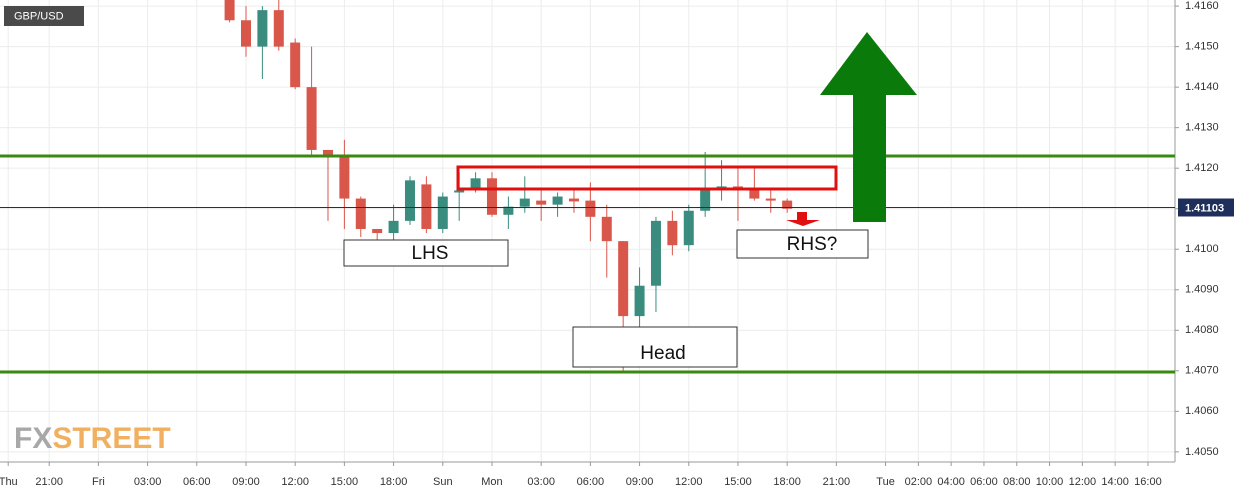 The image size is (1250, 496). Describe the element at coordinates (803, 223) in the screenshot. I see `down-arrow-head` at that location.